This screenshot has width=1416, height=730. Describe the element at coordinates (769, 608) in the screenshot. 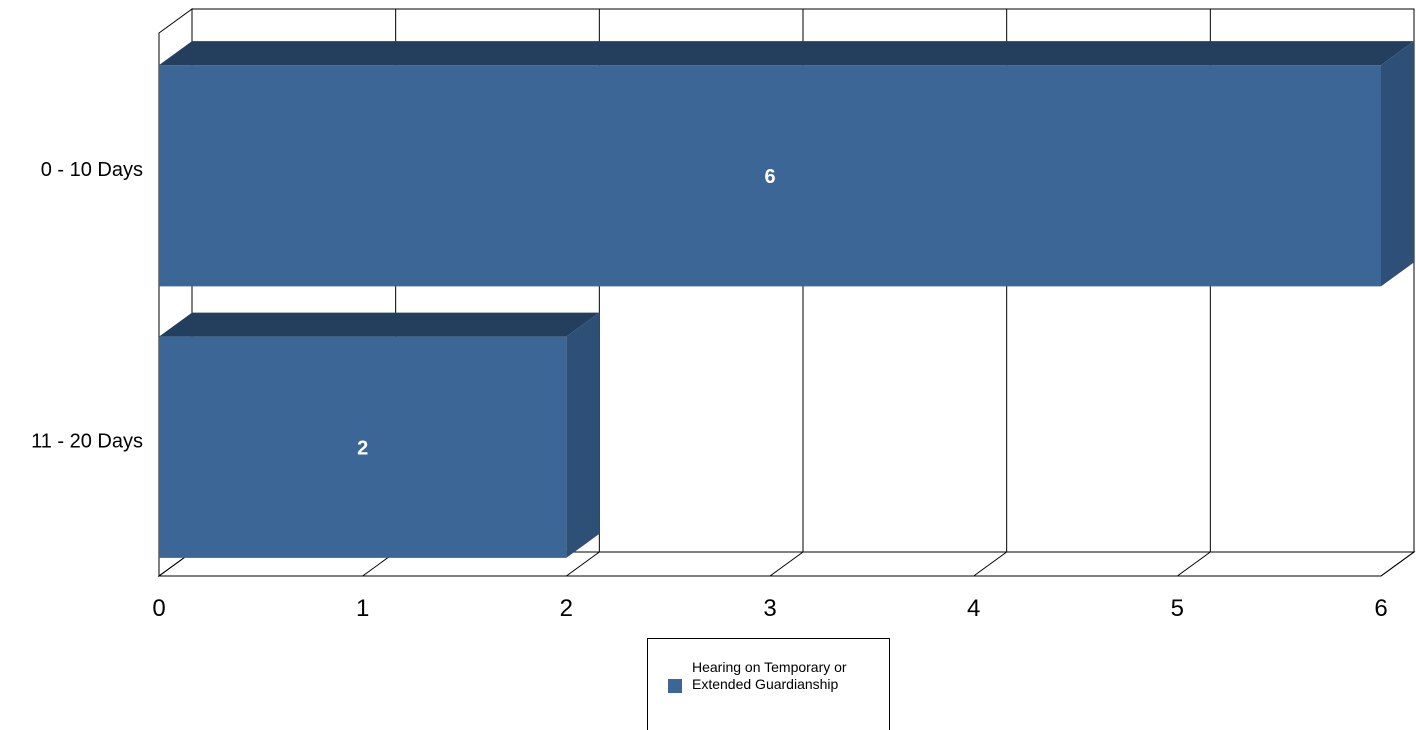

I see `x-tick-label: 3` at that location.